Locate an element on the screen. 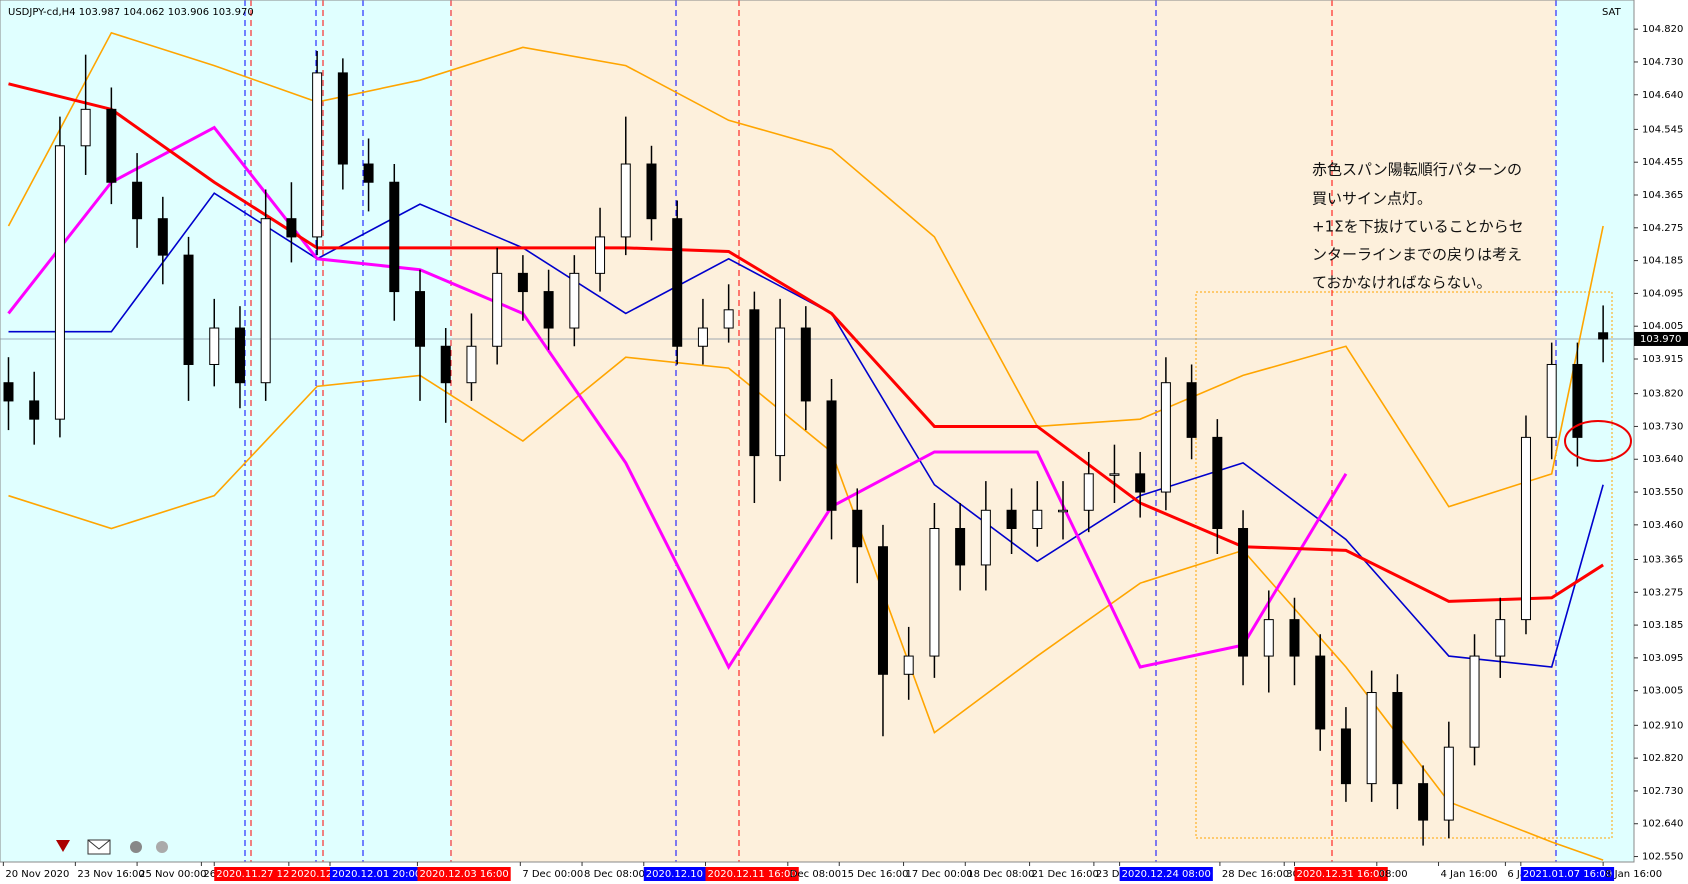 This screenshot has height=884, width=1688. x-tick-label: 2021.01.07 16:00 is located at coordinates (1567, 874).